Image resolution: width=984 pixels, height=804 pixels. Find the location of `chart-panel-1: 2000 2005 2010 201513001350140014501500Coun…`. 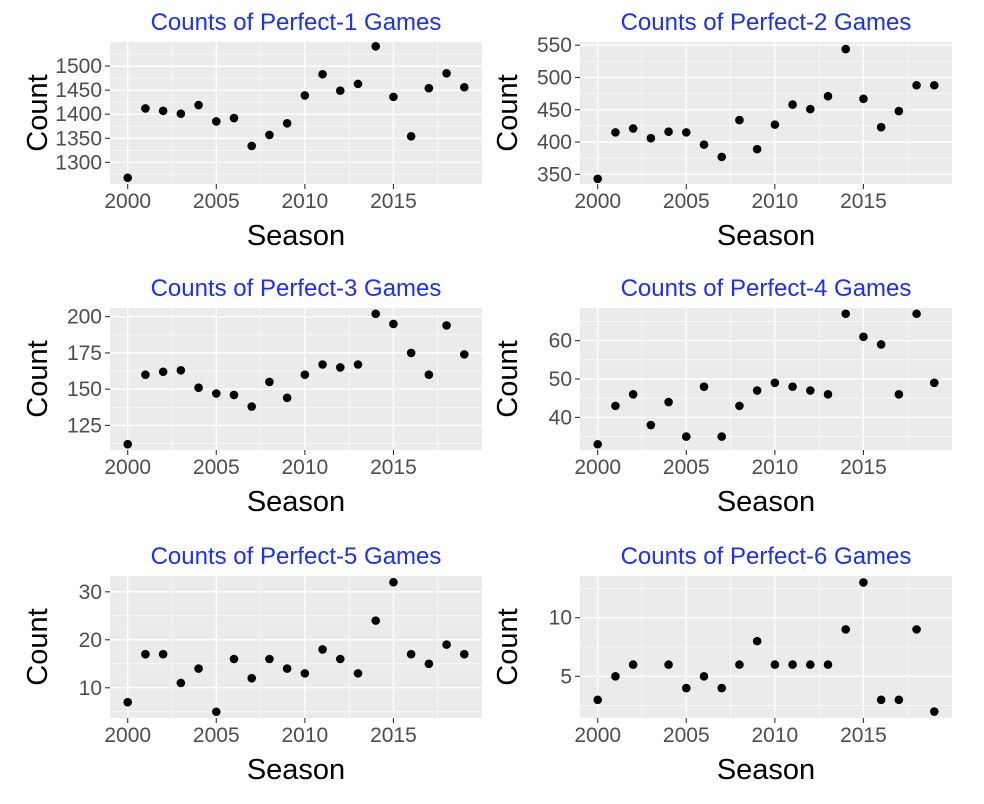

chart-panel-1: 2000 2005 2010 201513001350140014501500Coun… is located at coordinates (252, 130).